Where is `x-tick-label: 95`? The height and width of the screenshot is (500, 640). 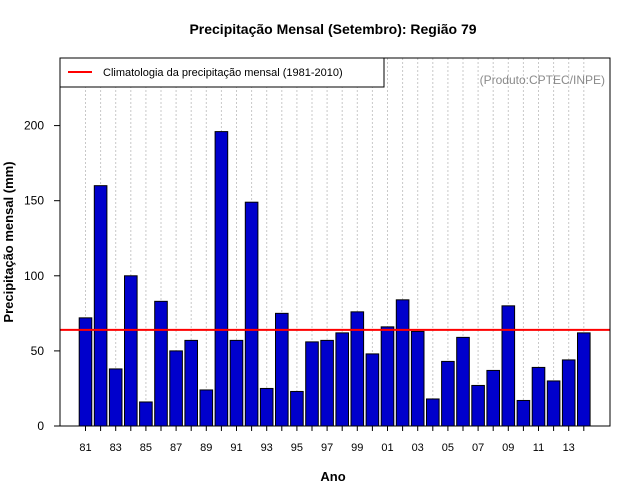
x-tick-label: 95 is located at coordinates (297, 448).